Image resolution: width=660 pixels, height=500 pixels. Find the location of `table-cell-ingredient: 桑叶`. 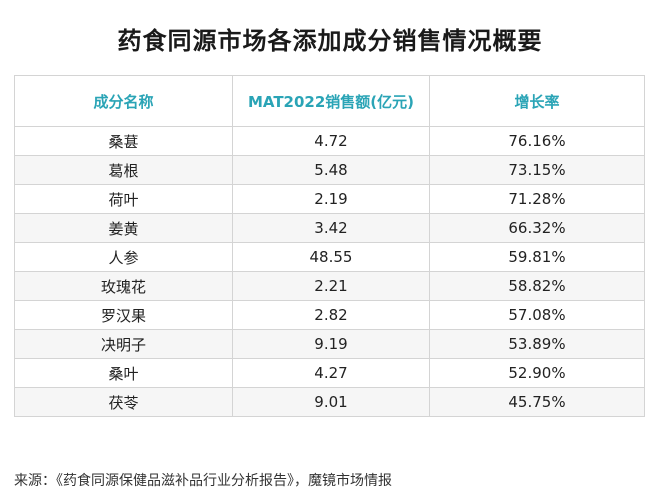

table-cell-ingredient: 桑叶 is located at coordinates (123, 373).